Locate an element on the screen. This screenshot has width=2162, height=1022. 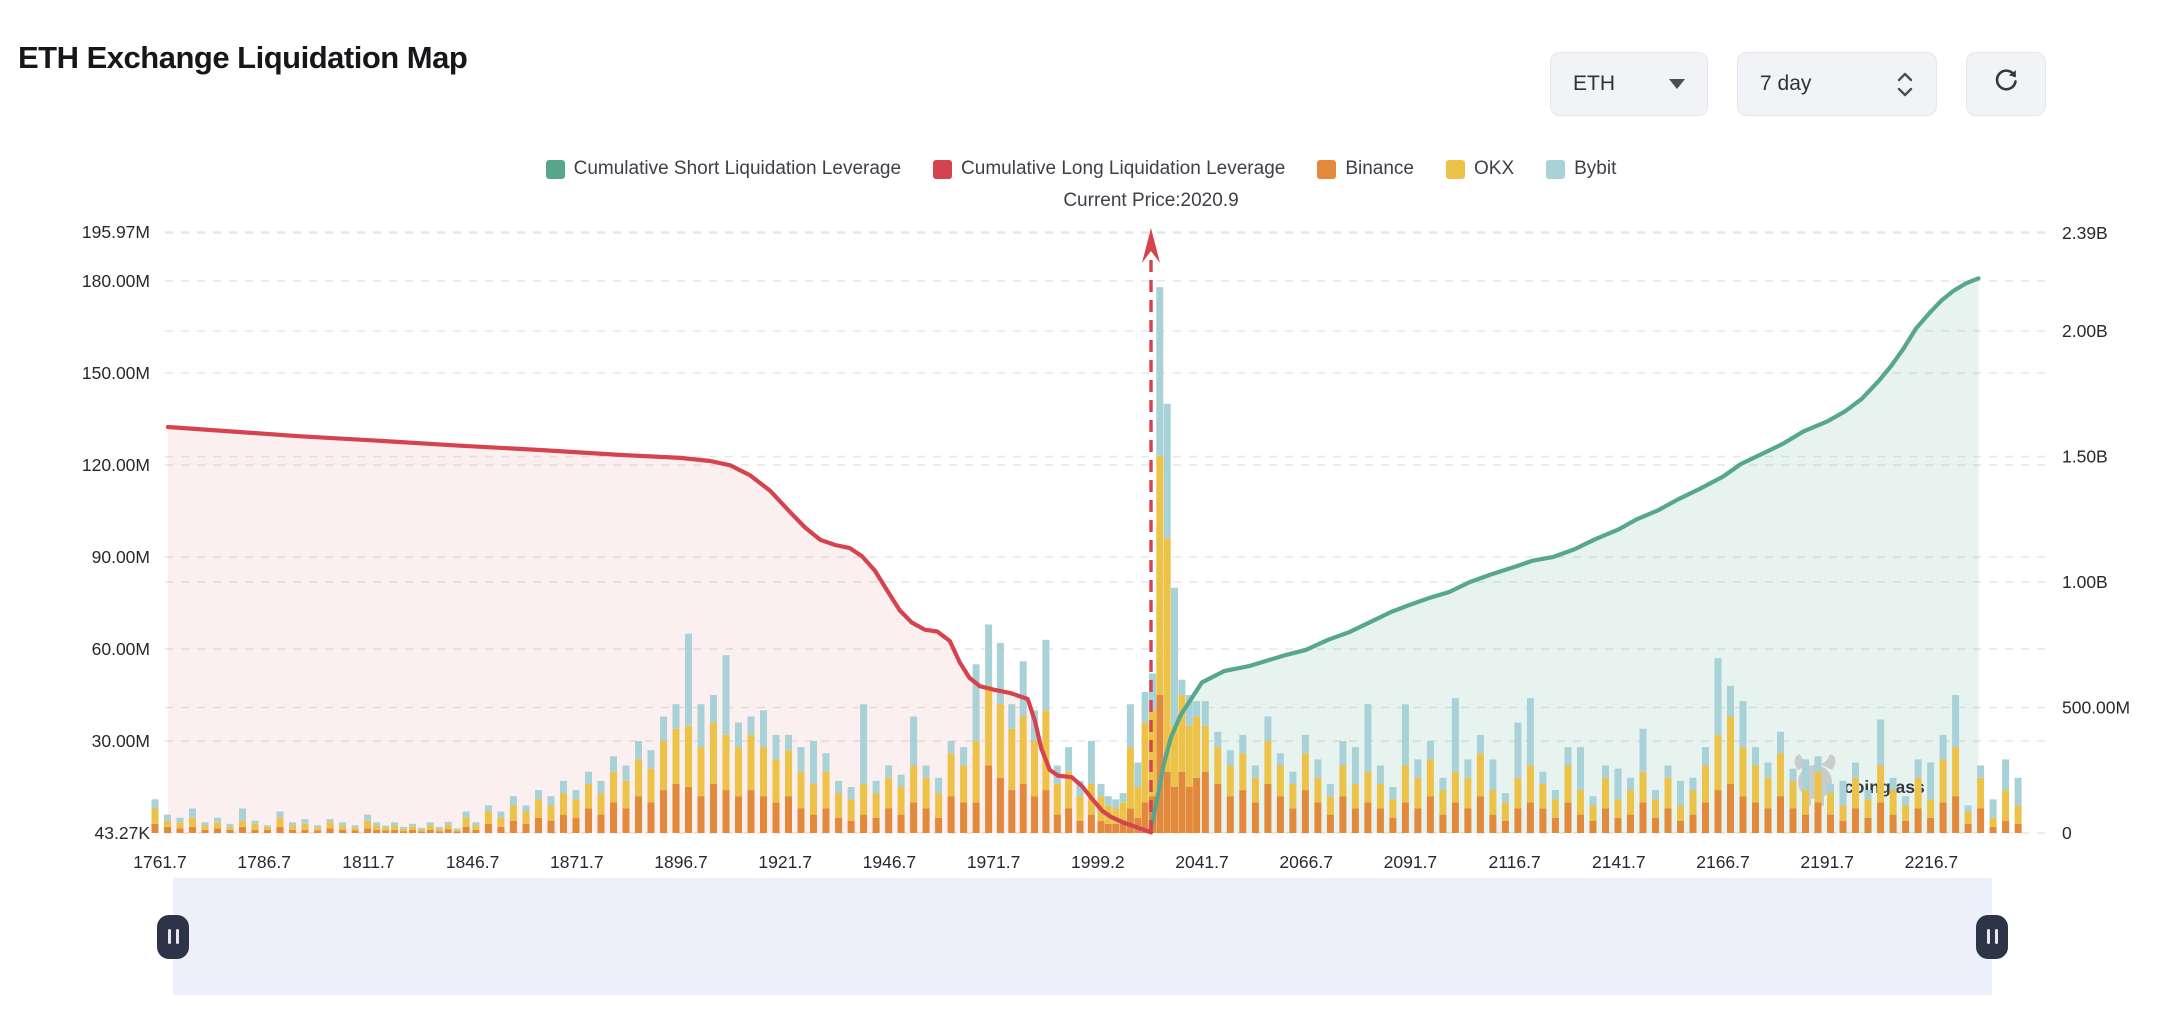
coin-select: ETH is located at coordinates (1629, 84).